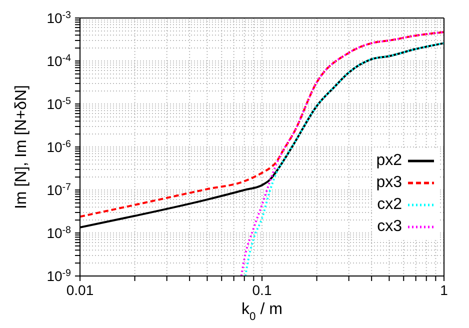 This screenshot has height=328, width=469. What do you see at coordinates (389, 161) in the screenshot?
I see `legend-label: px2` at bounding box center [389, 161].